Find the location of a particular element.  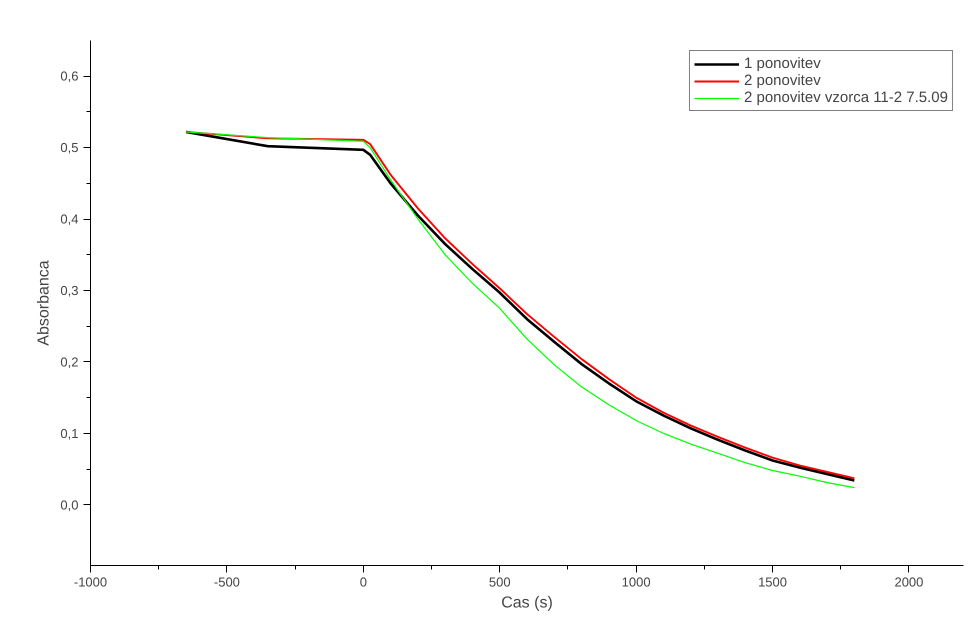

x-tick-label: 1500 is located at coordinates (772, 582).